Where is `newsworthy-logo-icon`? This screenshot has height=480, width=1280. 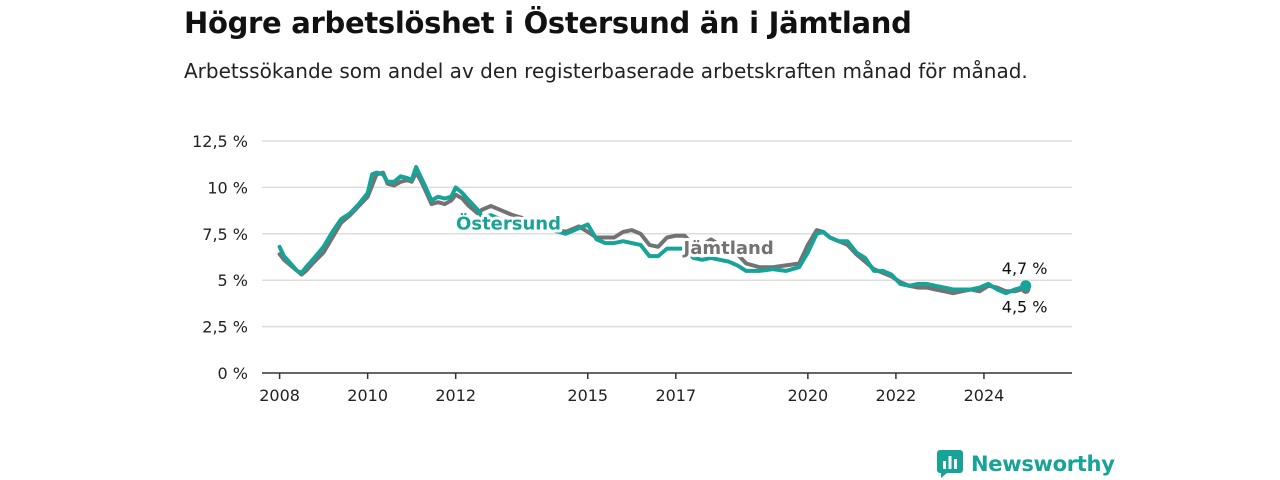
newsworthy-logo-icon is located at coordinates (950, 464).